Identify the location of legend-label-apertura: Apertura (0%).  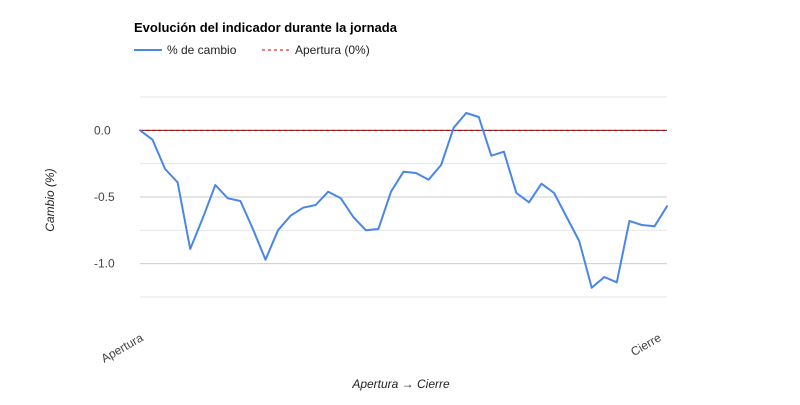
(332, 50).